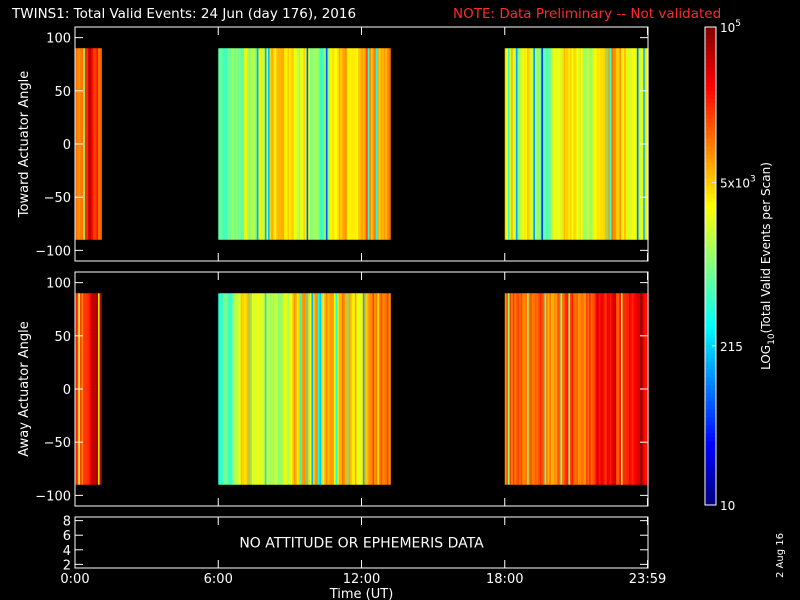 The height and width of the screenshot is (600, 800). I want to click on colorbar-label: LOG10(Total Valid Events per Scan), so click(768, 266).